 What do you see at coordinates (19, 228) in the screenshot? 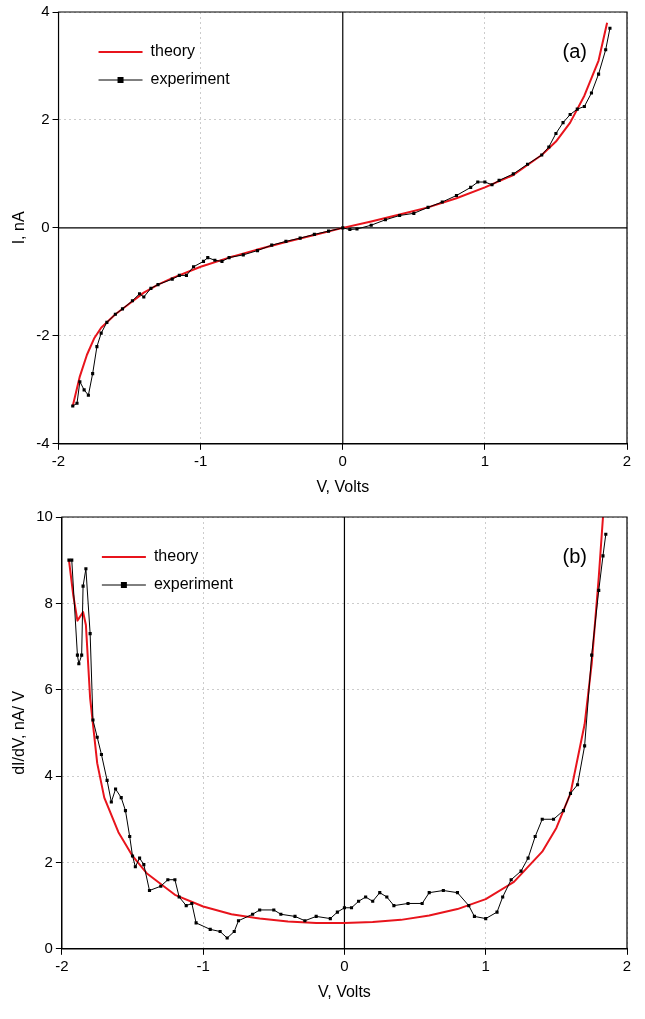
I see `y-axis-title: I, nA` at bounding box center [19, 228].